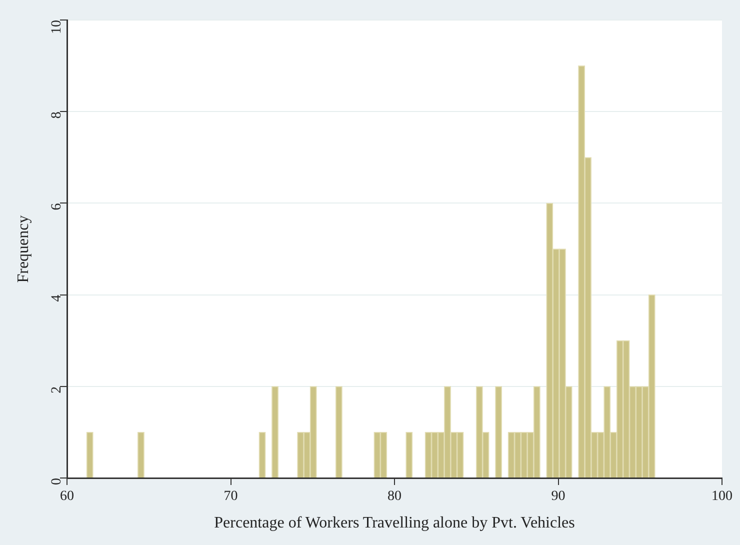 The width and height of the screenshot is (740, 545). I want to click on y-tick-label: 2, so click(57, 390).